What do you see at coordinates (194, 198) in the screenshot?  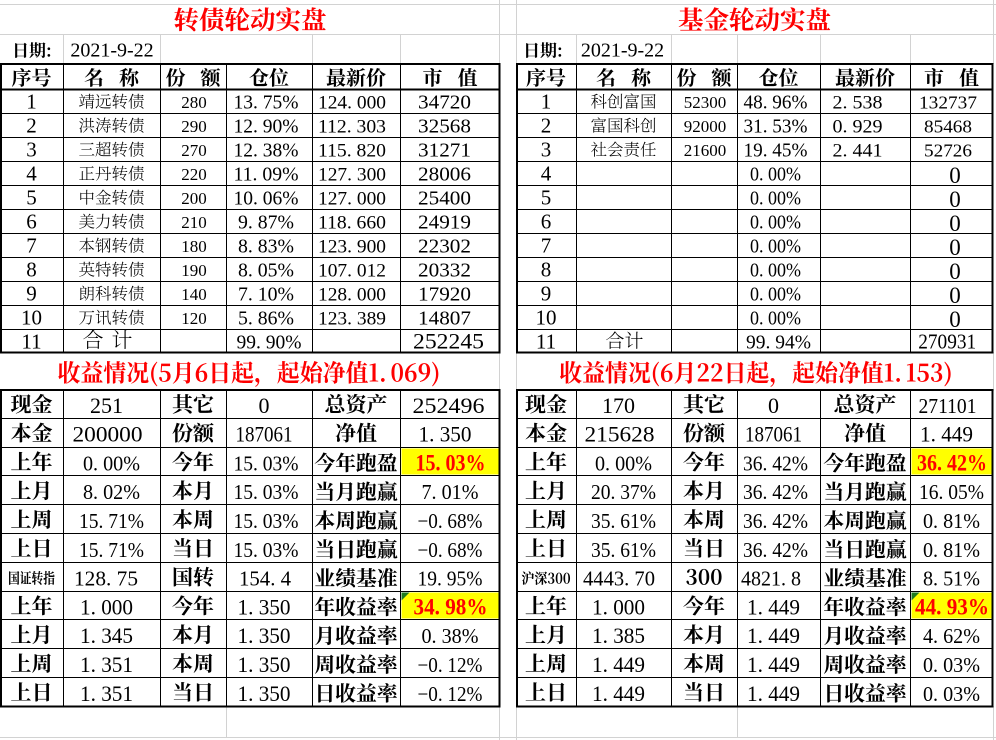 I see `svg-text: 200` at bounding box center [194, 198].